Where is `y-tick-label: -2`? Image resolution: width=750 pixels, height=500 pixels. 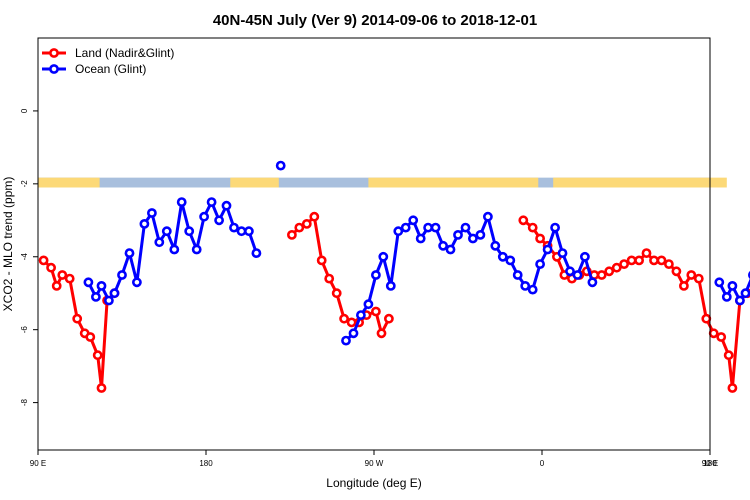 y-tick-label: -2 is located at coordinates (24, 184).